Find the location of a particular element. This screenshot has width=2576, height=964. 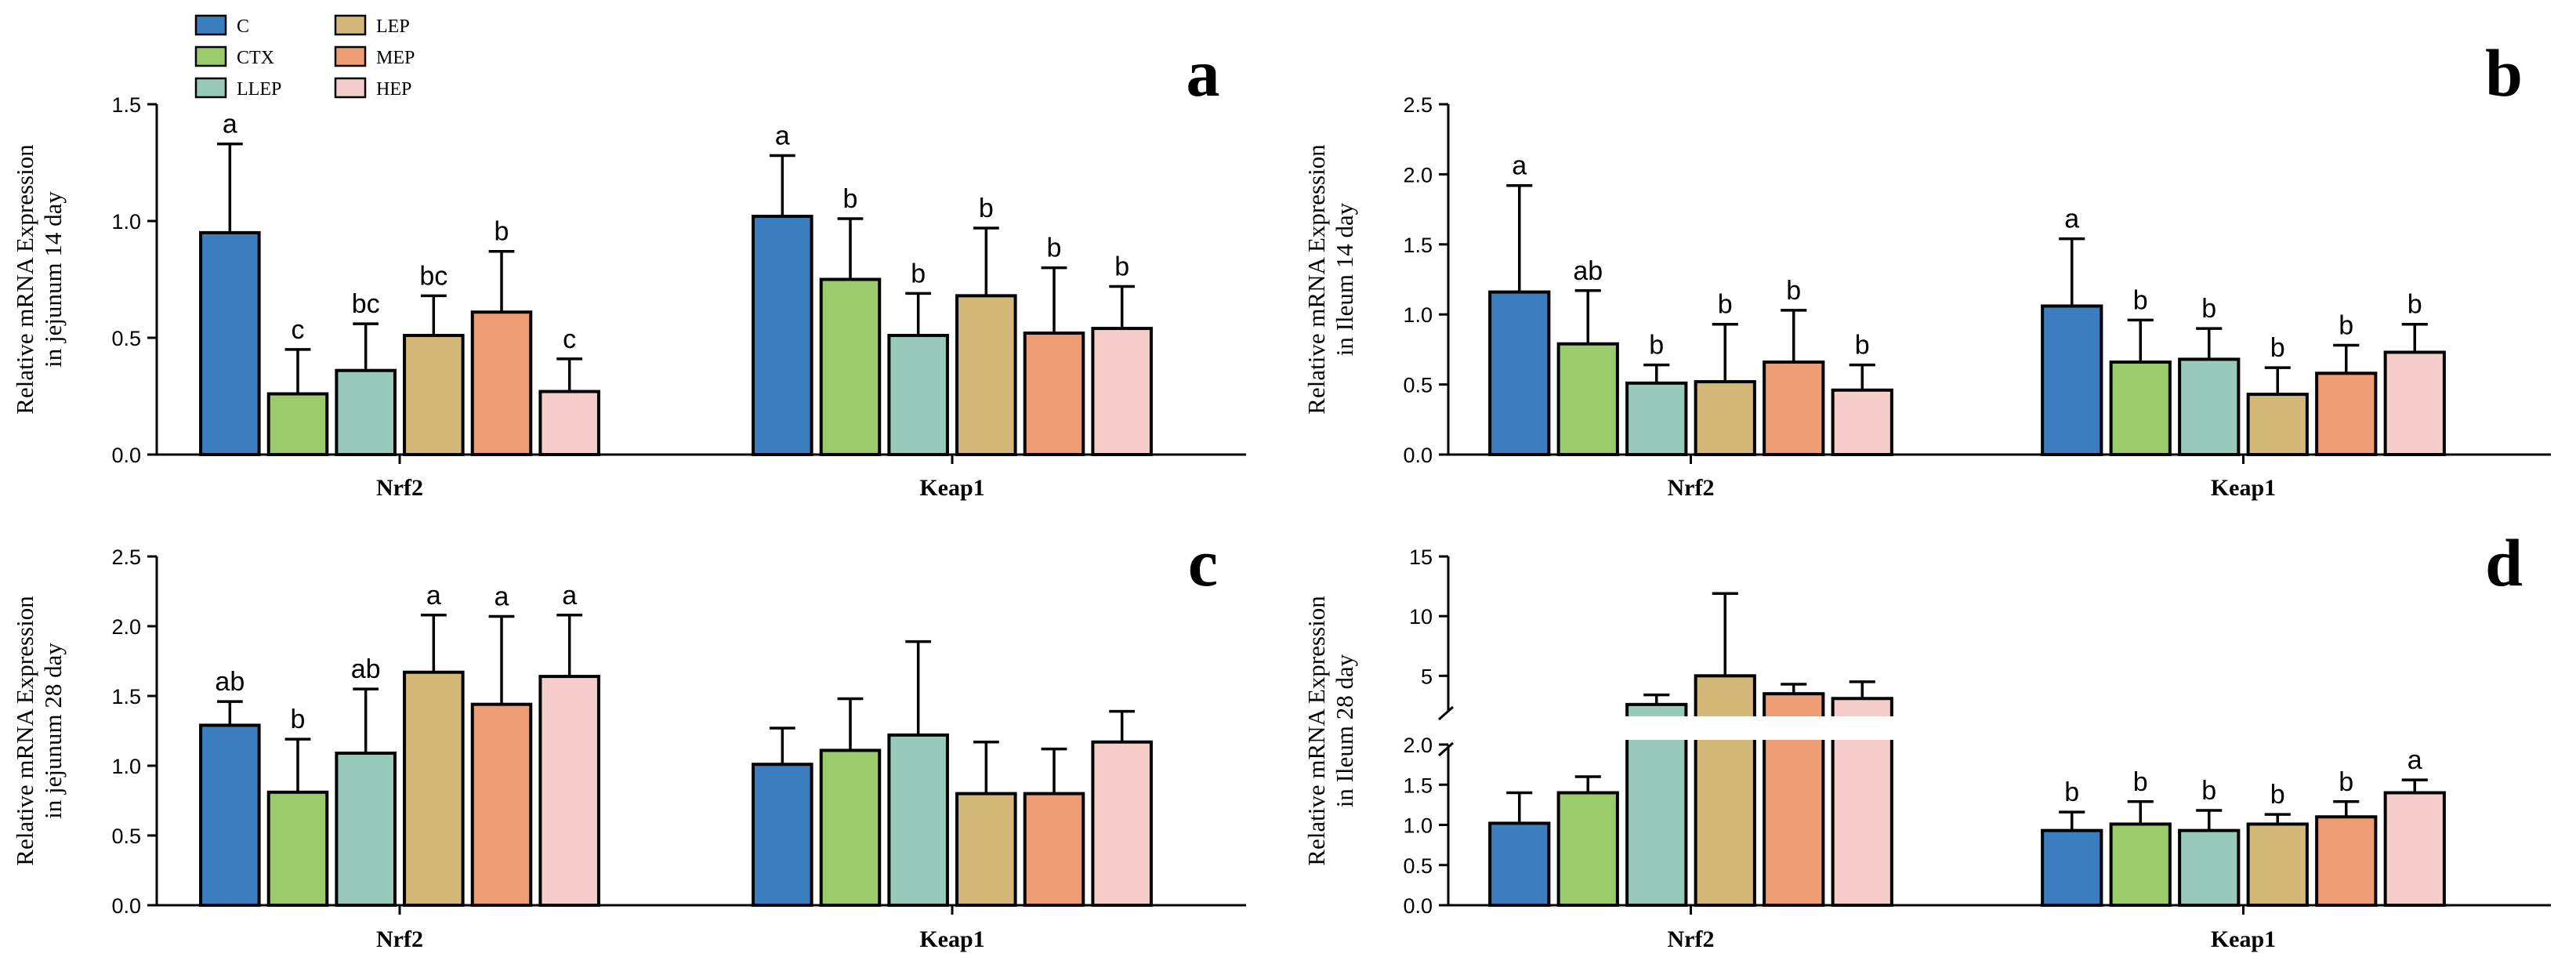

axis-break-gap is located at coordinates (2001, 728).